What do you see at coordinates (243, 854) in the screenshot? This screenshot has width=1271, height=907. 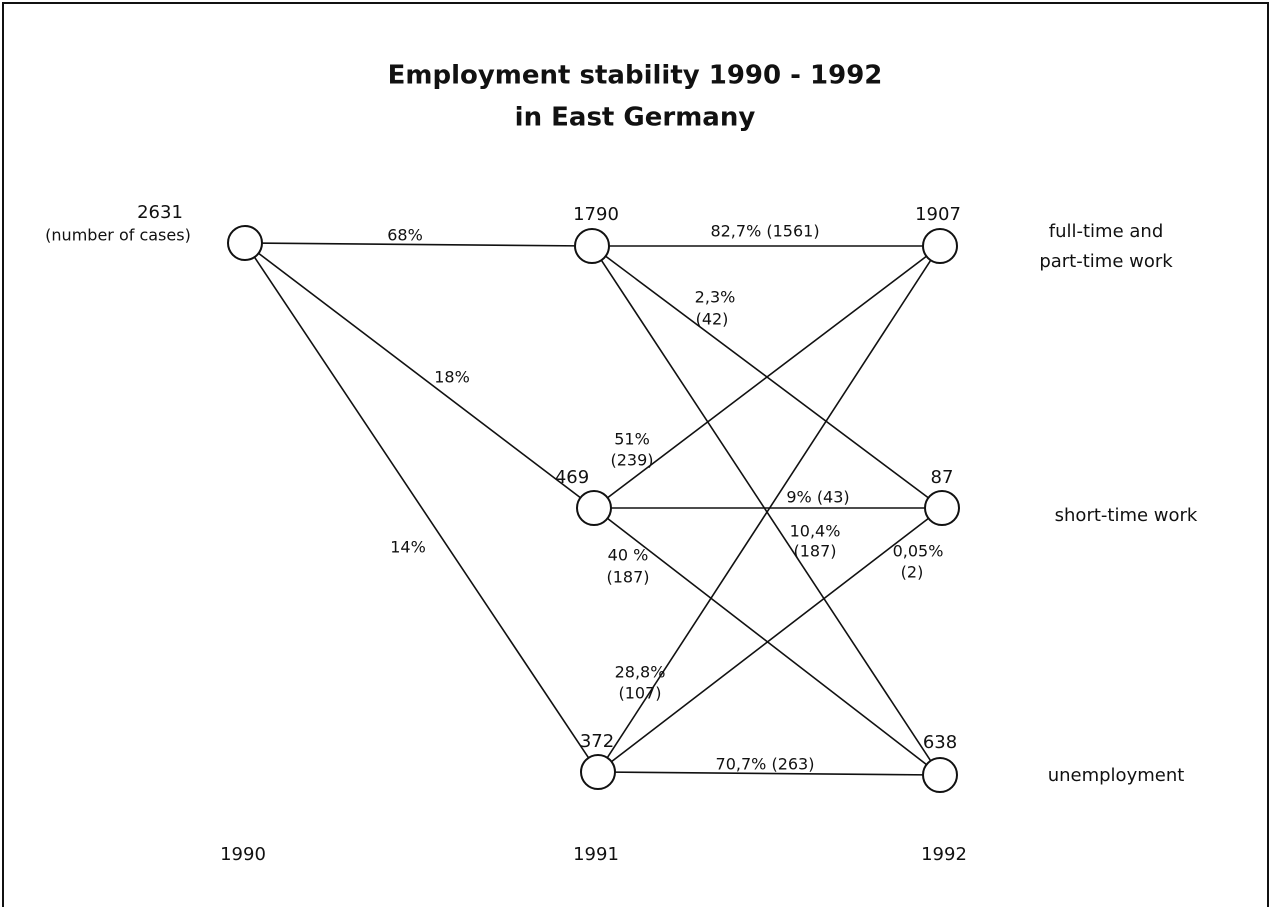 I see `year-label: 1990` at bounding box center [243, 854].